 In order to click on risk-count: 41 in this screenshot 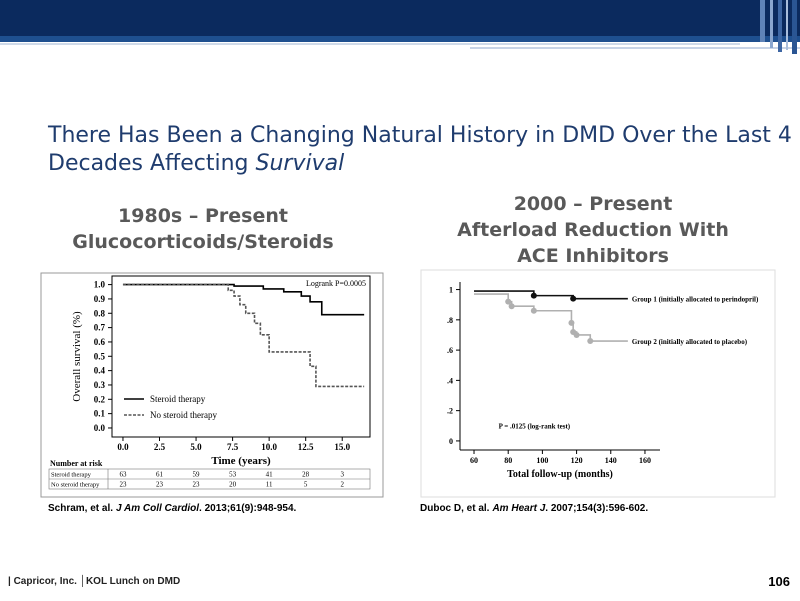, I will do `click(270, 475)`.